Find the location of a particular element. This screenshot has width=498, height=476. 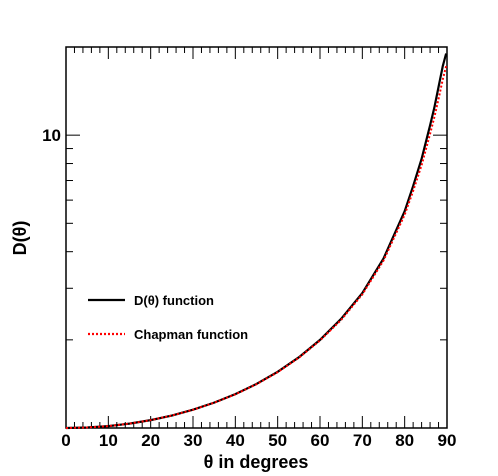

legend: D(θ) function Chapman function is located at coordinates (168, 317).